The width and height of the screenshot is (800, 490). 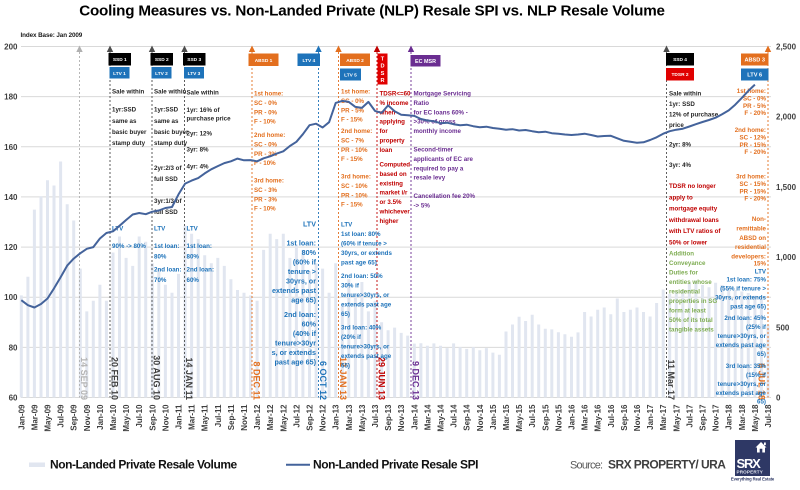 What do you see at coordinates (383, 74) in the screenshot?
I see `svg-text: S` at bounding box center [383, 74].